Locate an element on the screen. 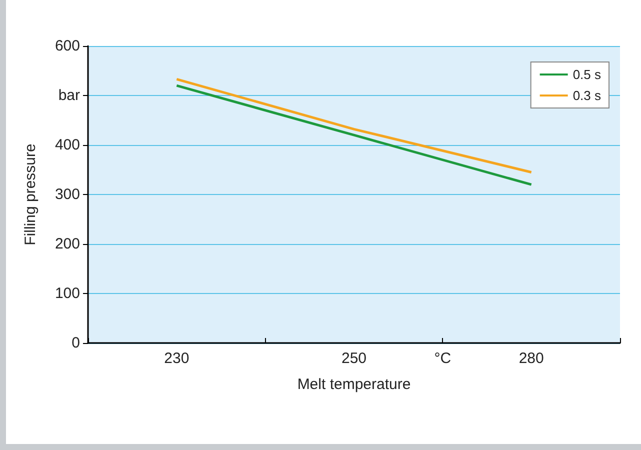  x-tick-label: 230 is located at coordinates (177, 358).